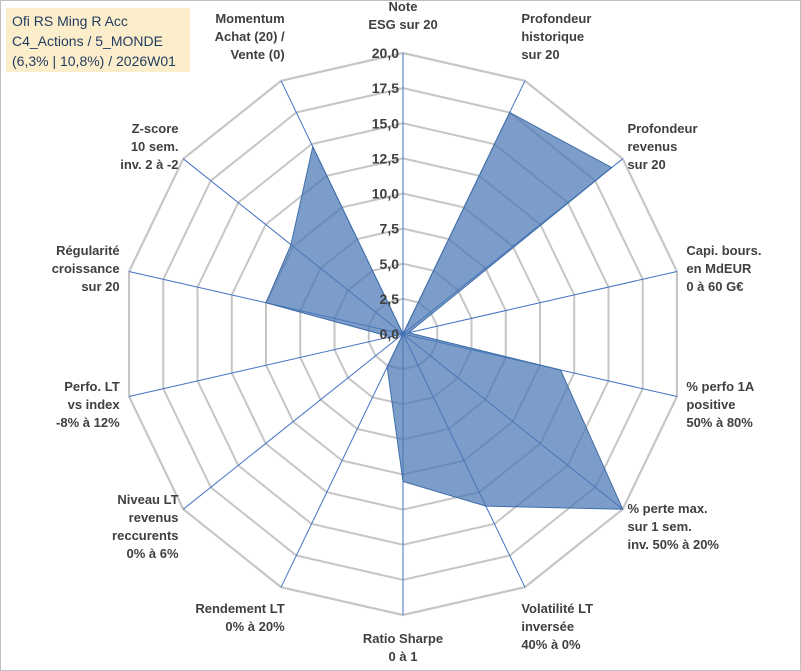 The height and width of the screenshot is (671, 801). I want to click on axis-label-6-line-2: 40% à 0%, so click(551, 644).